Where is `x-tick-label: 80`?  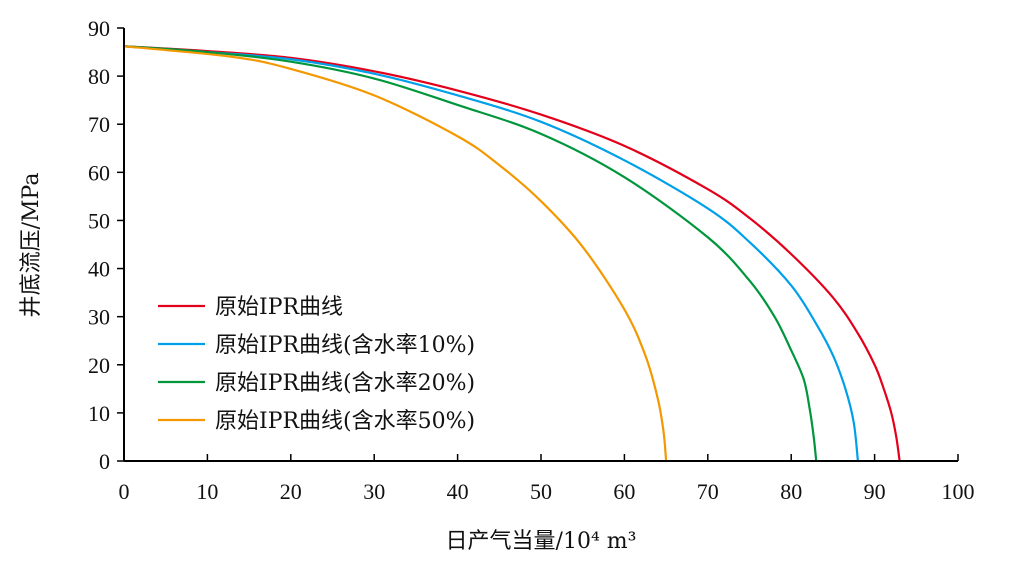 x-tick-label: 80 is located at coordinates (791, 491).